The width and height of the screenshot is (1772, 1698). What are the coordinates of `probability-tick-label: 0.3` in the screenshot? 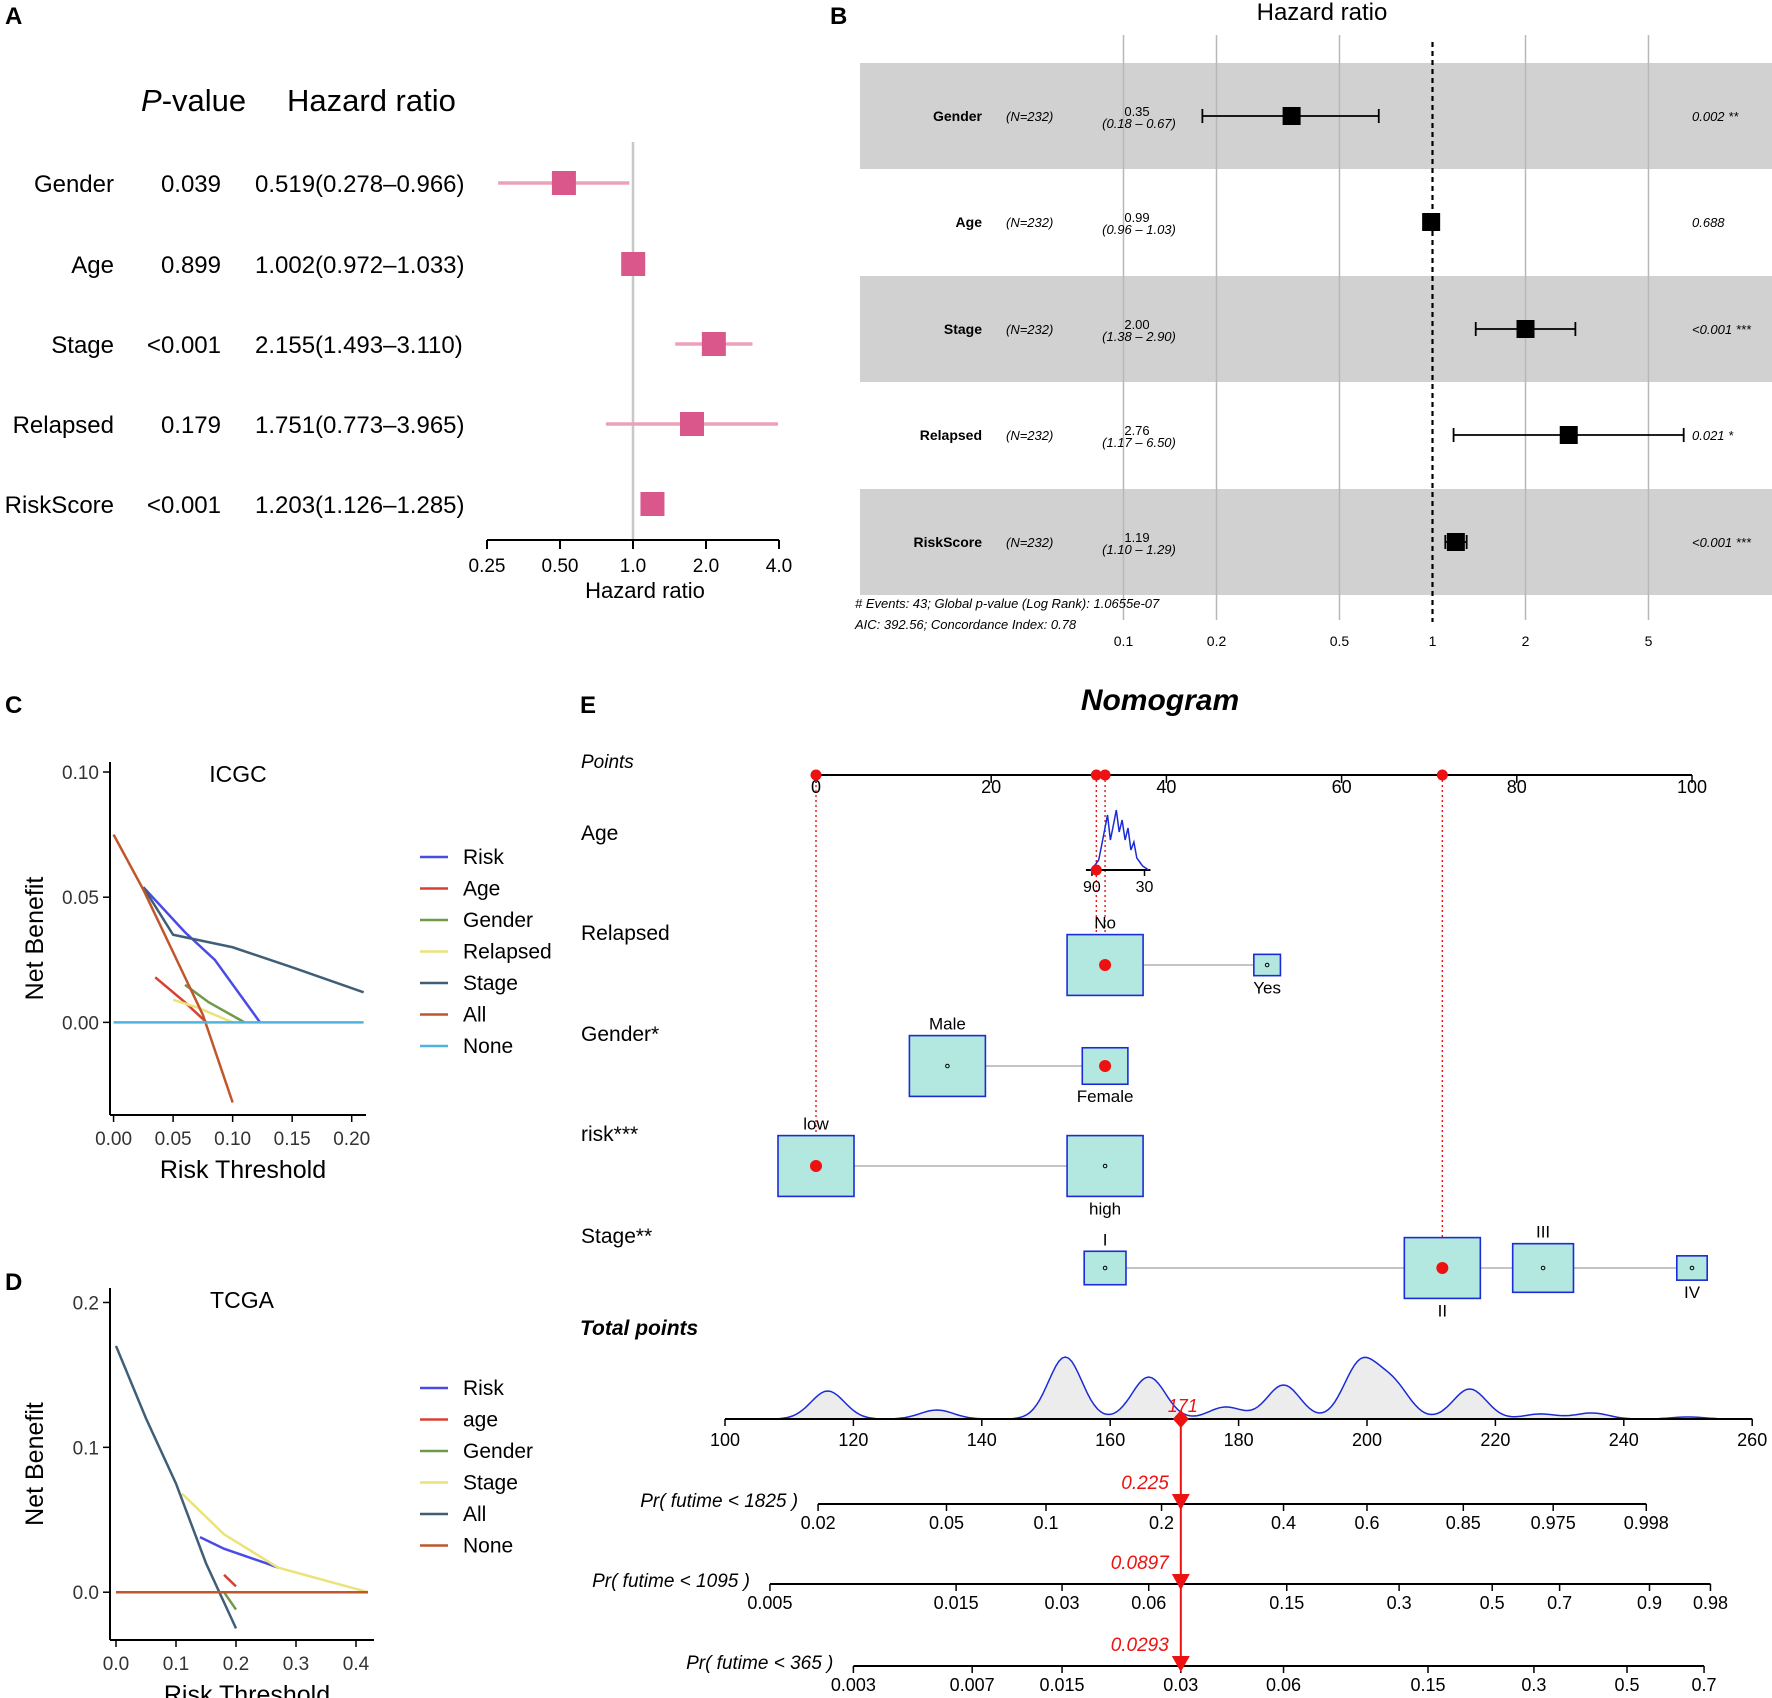 It's located at (1399, 1603).